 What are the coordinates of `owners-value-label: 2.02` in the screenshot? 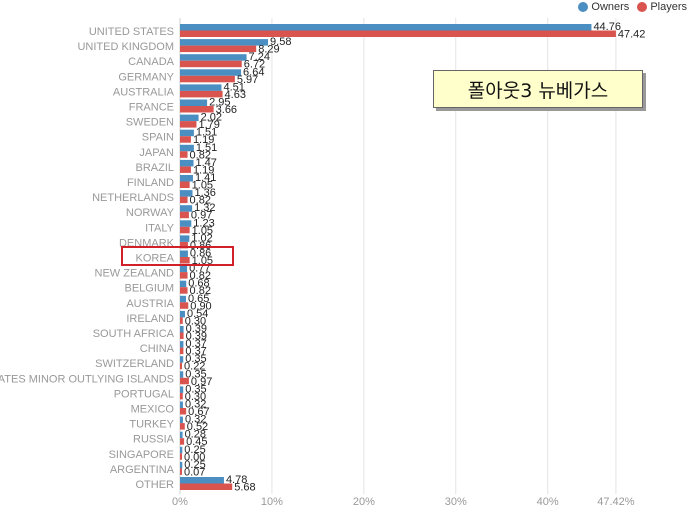 It's located at (211, 118).